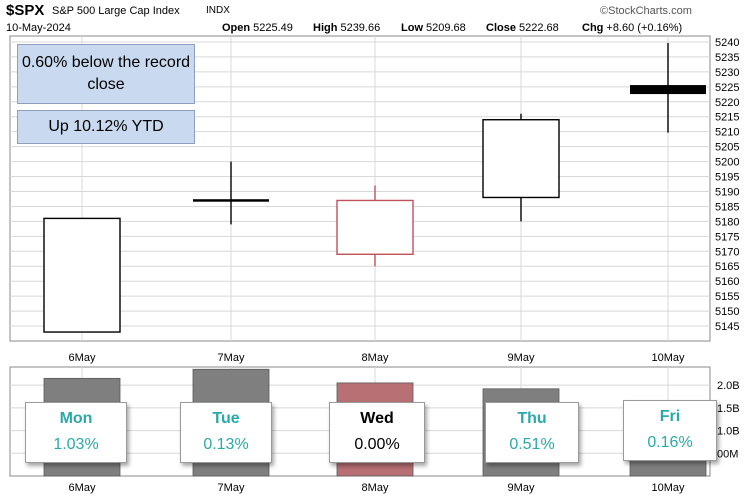 The height and width of the screenshot is (501, 750). Describe the element at coordinates (727, 282) in the screenshot. I see `price-tick-label: 5160` at that location.